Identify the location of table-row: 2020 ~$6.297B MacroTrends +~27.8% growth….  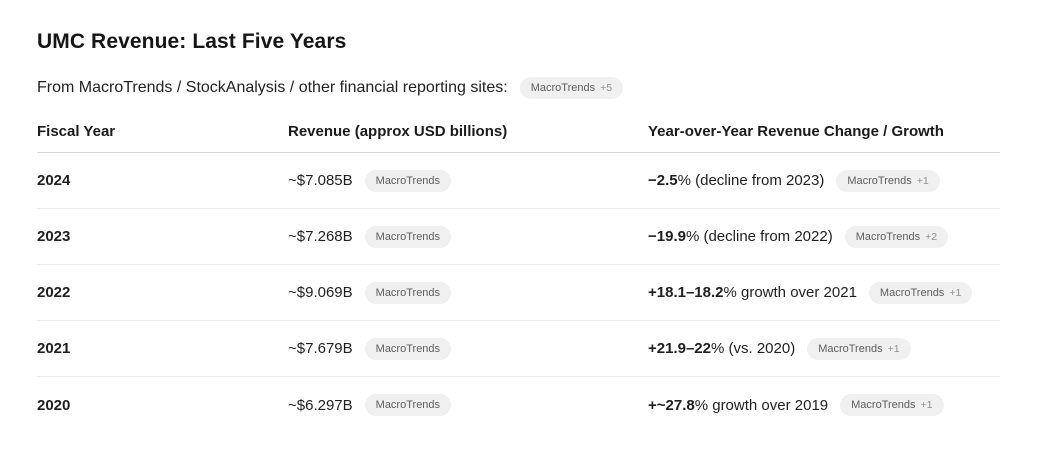
(518, 405).